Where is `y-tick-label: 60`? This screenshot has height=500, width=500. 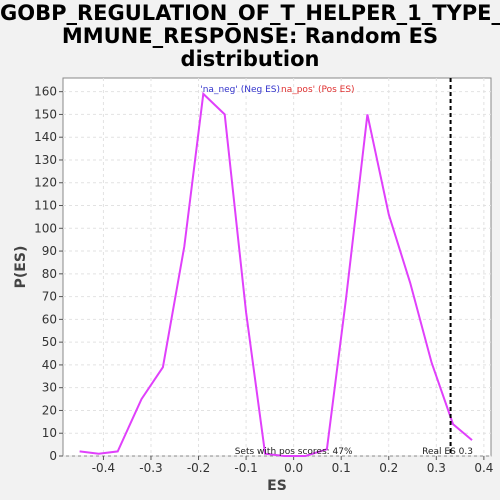 y-tick-label: 60 is located at coordinates (49, 319).